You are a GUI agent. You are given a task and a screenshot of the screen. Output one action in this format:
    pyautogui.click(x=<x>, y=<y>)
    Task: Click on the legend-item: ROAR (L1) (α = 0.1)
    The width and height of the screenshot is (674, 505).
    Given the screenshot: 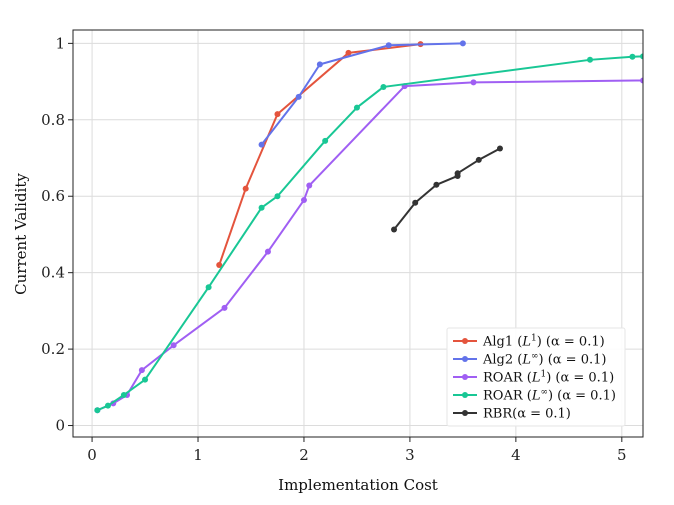 What is the action you would take?
    pyautogui.click(x=533, y=378)
    